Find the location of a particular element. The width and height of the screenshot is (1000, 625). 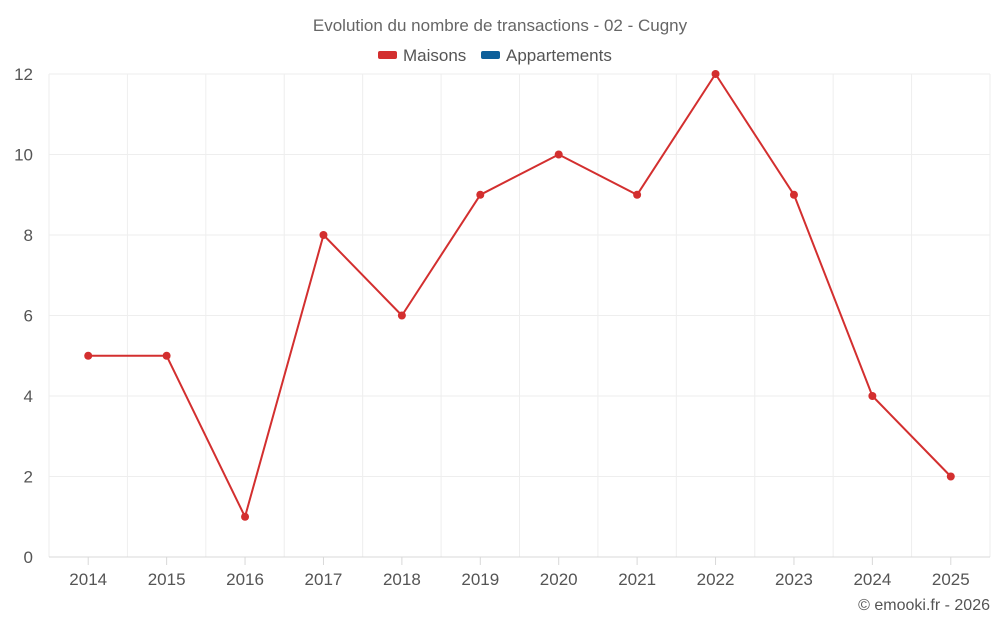

y-tick-label: 0 is located at coordinates (28, 557).